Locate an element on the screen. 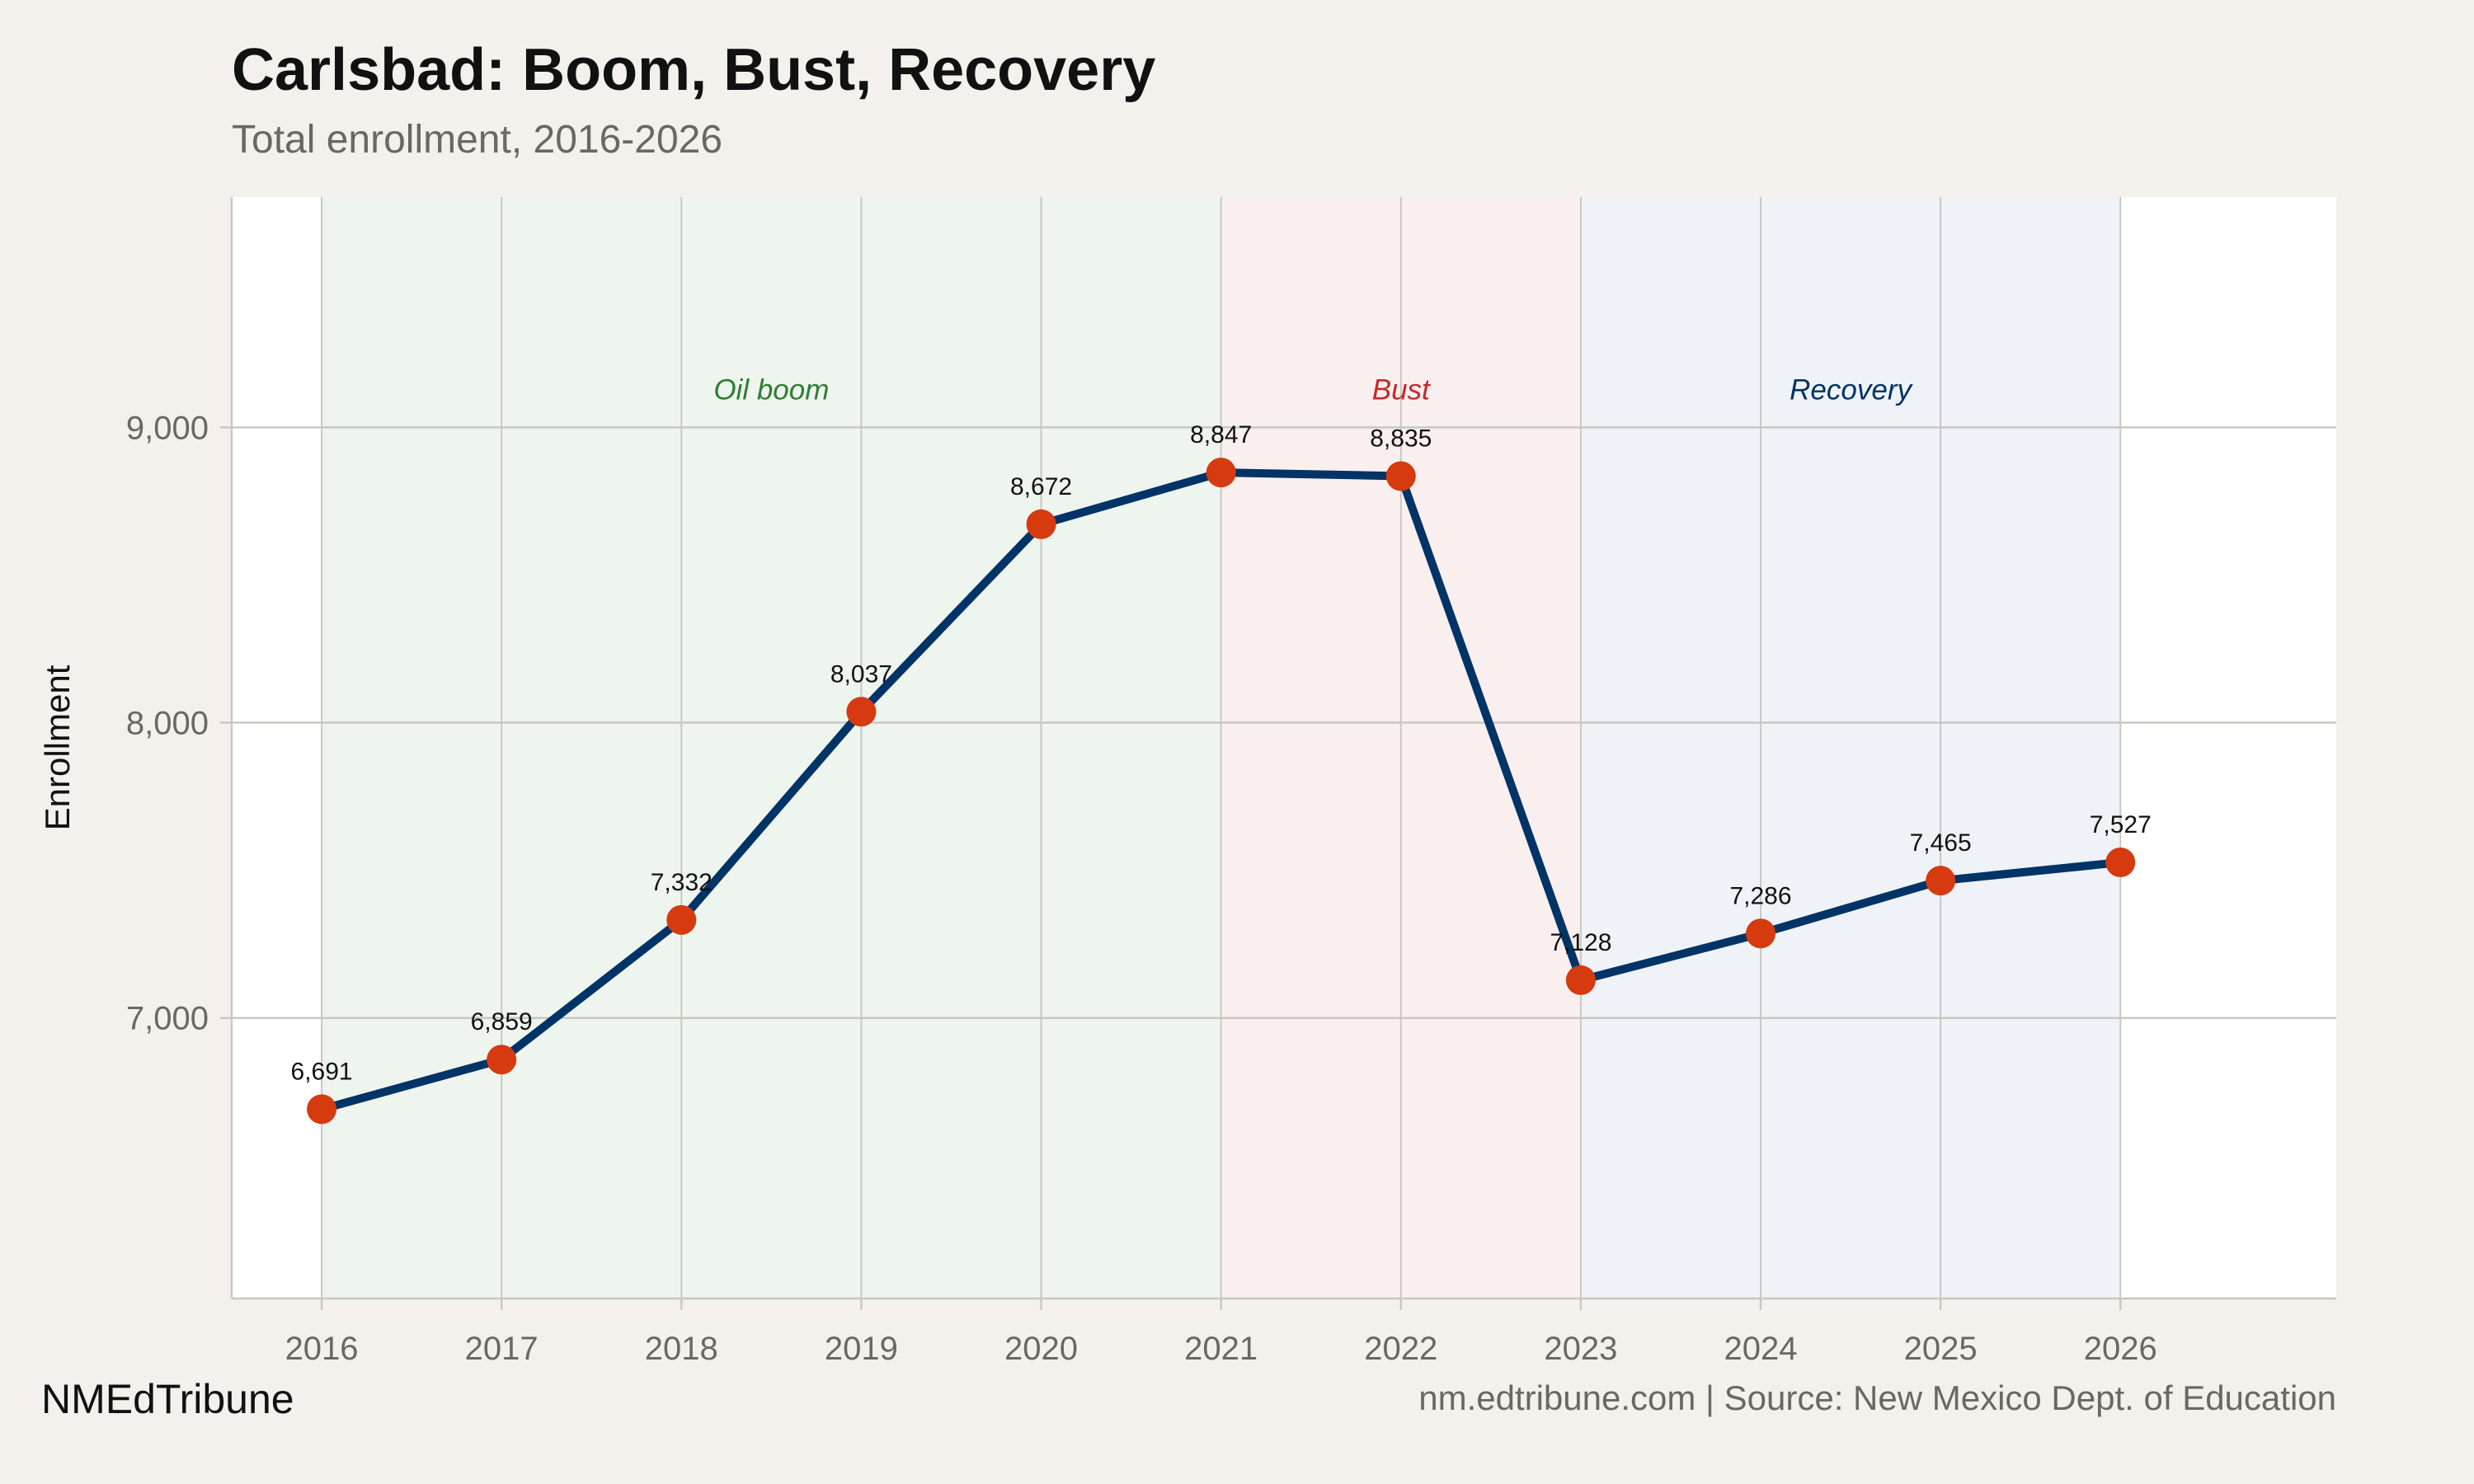 The image size is (2474, 1484). x-tick-label: 2026 is located at coordinates (2120, 1349).